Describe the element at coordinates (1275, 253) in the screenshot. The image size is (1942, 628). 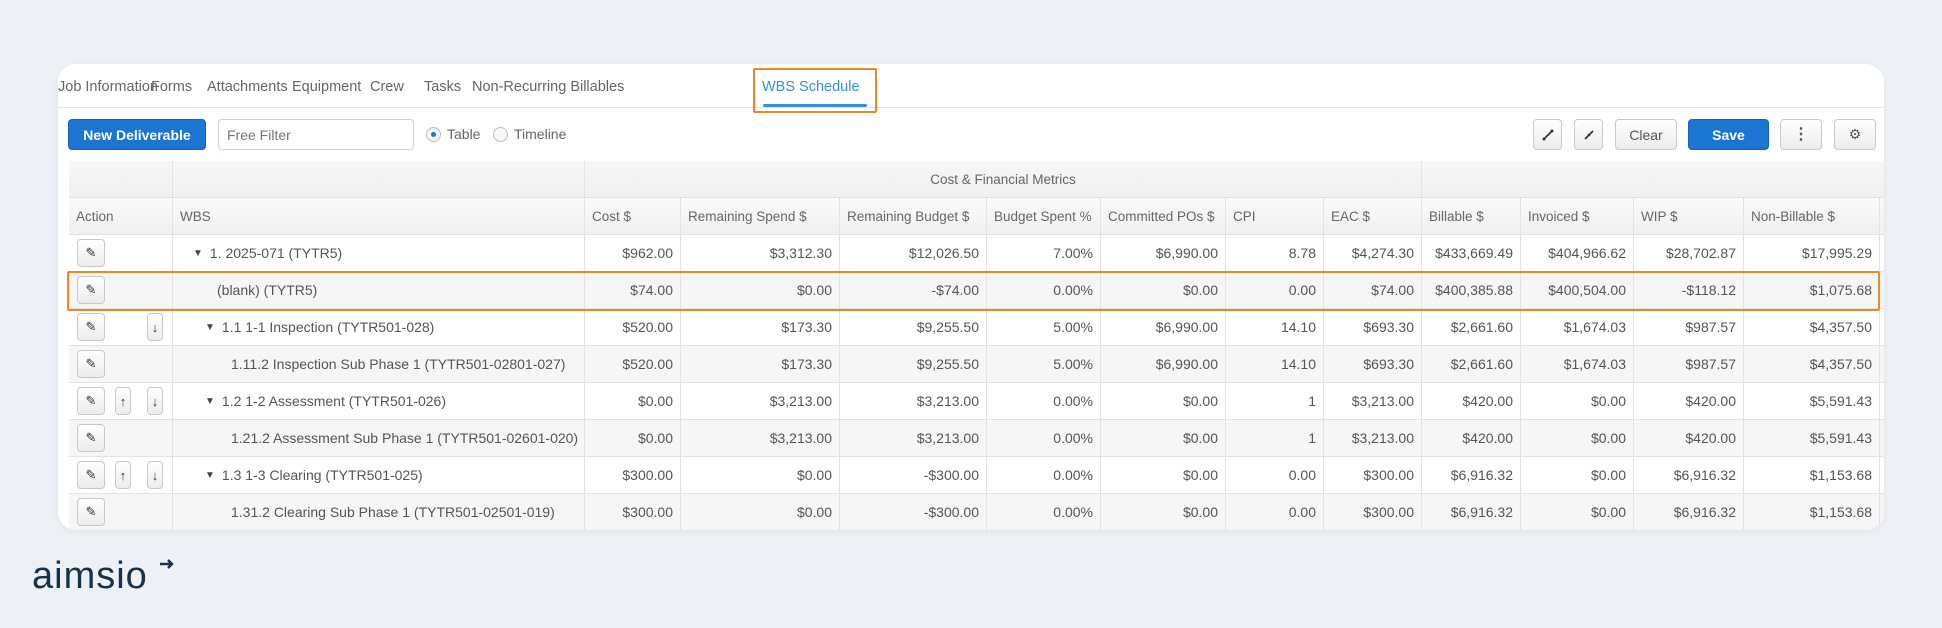
I see `value-cell: 8.78` at that location.